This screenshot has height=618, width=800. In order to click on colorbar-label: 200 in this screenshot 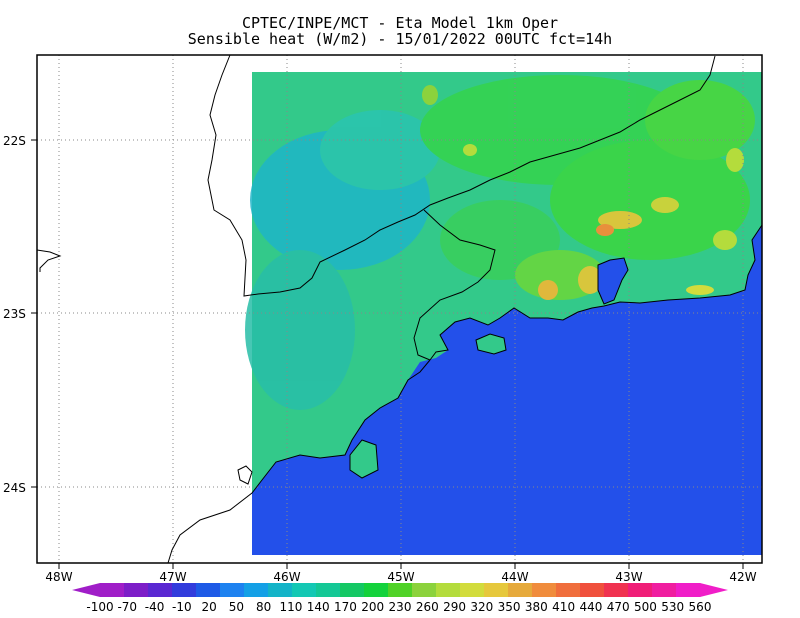, I will do `click(372, 607)`.